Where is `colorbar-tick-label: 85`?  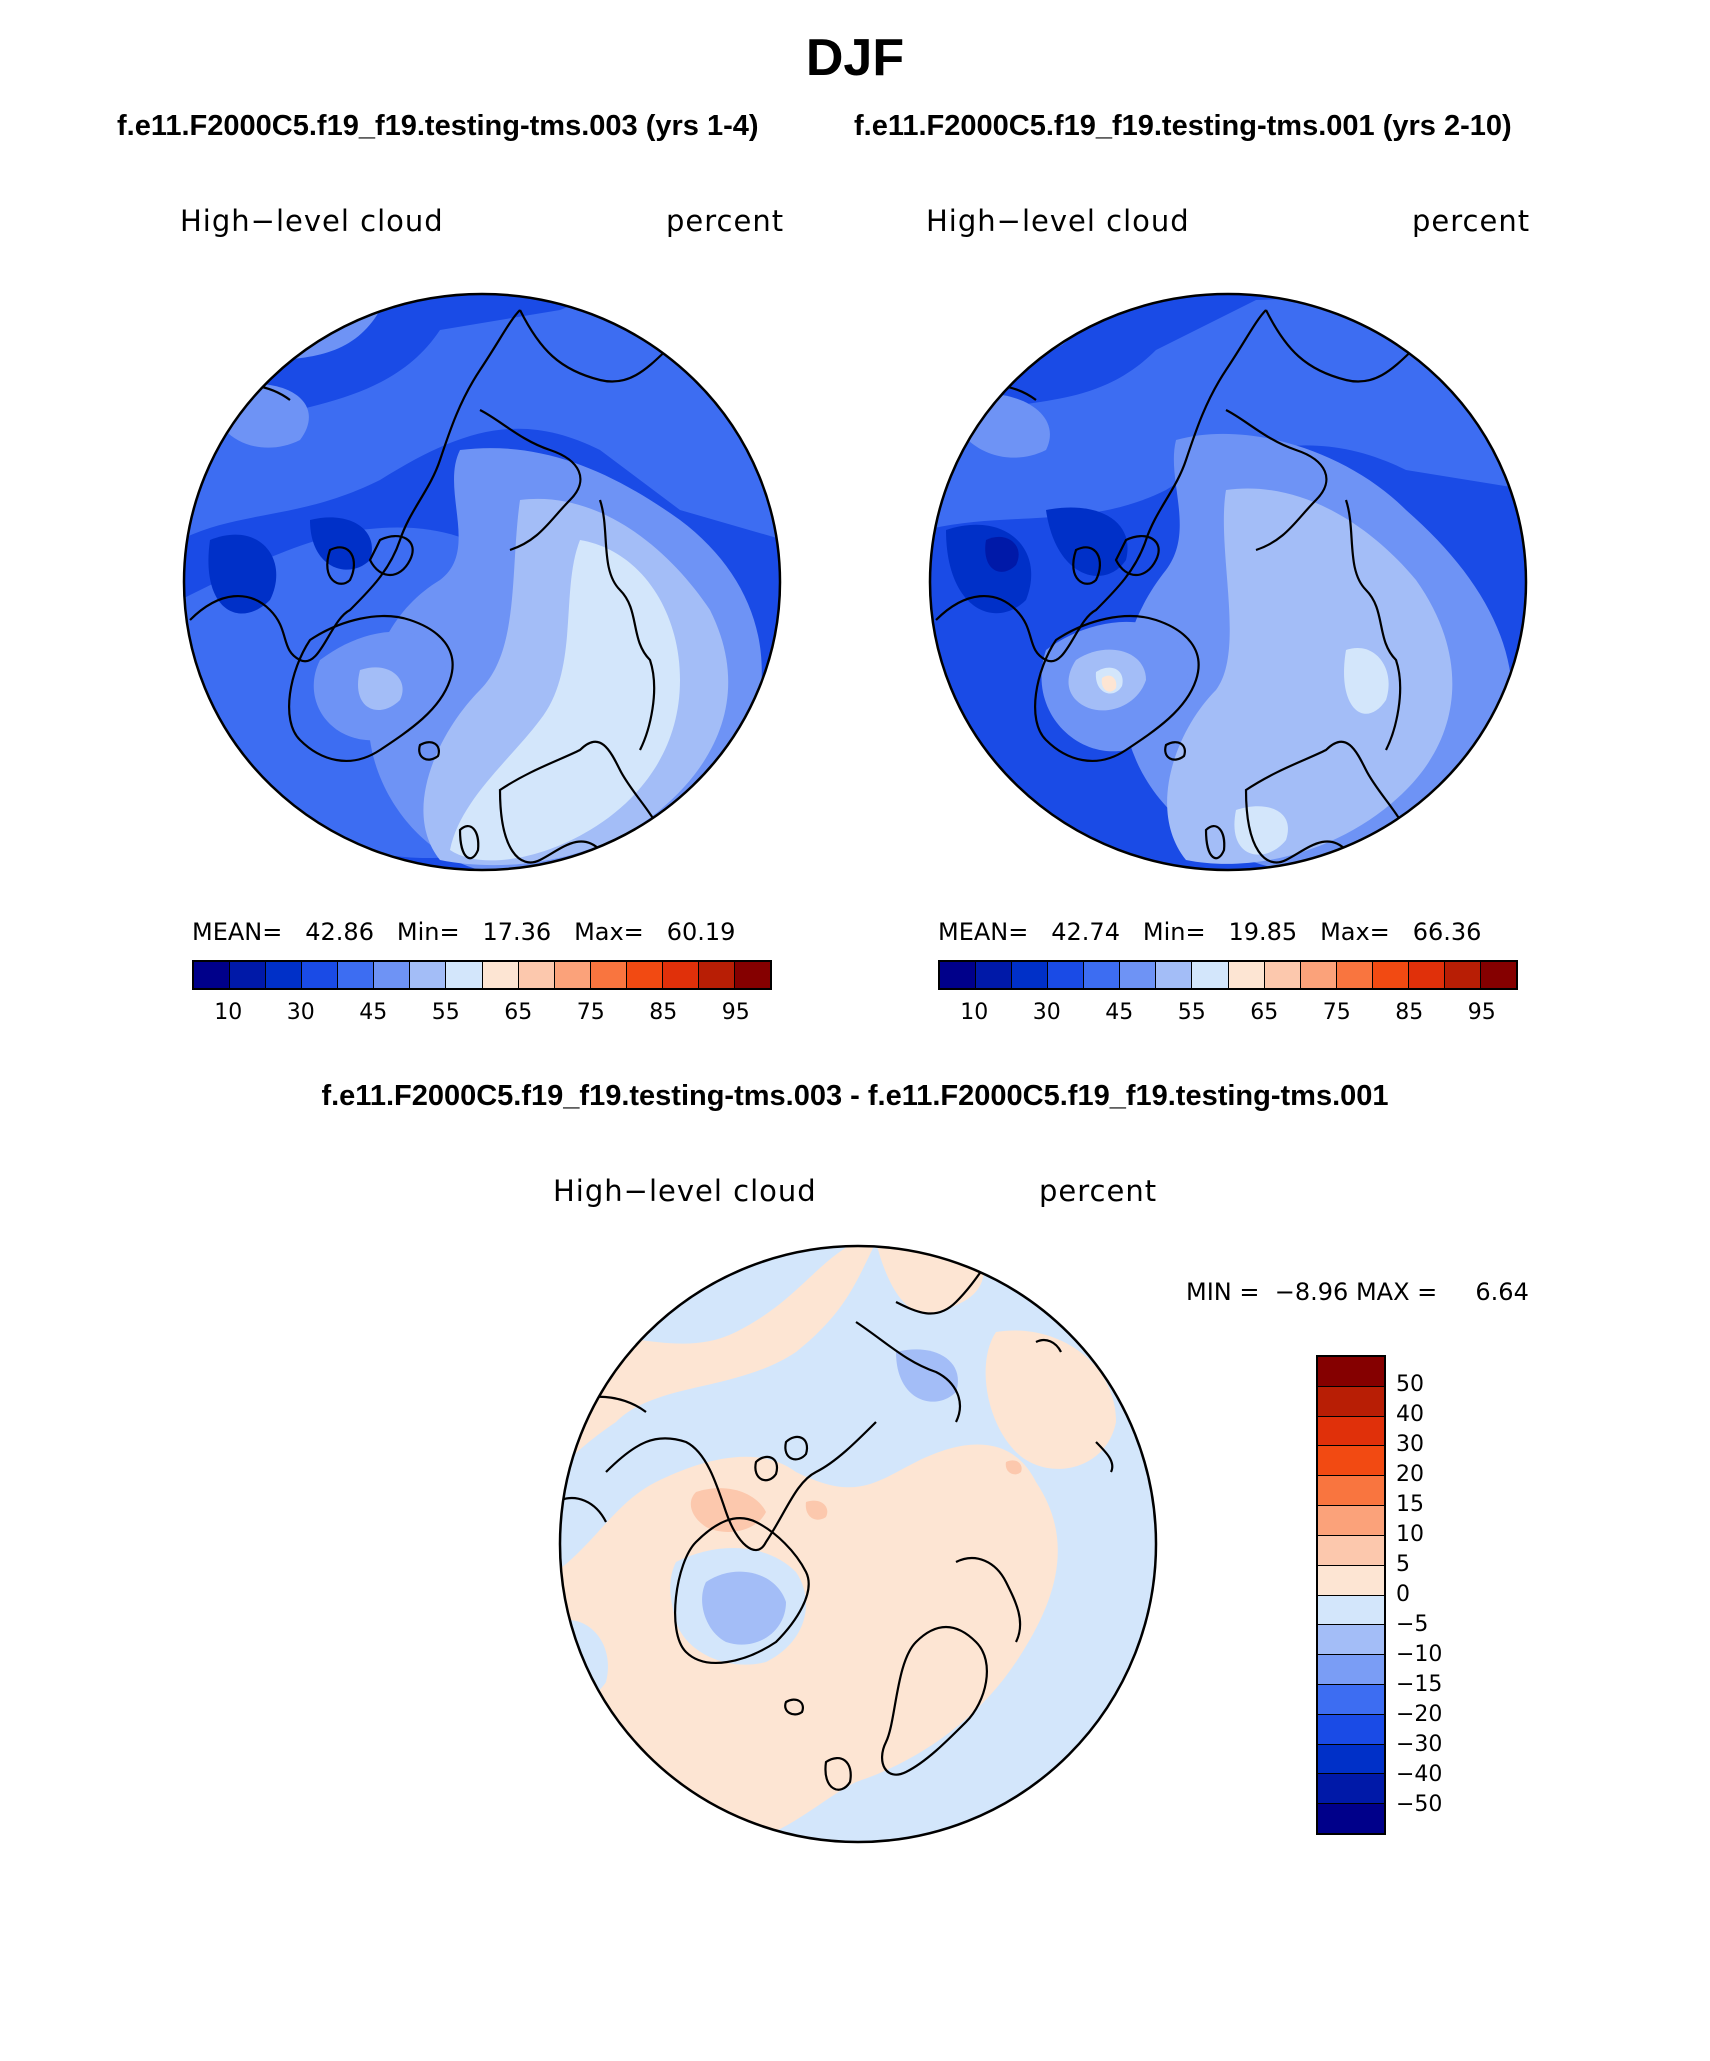
colorbar-tick-label: 85 is located at coordinates (663, 1012).